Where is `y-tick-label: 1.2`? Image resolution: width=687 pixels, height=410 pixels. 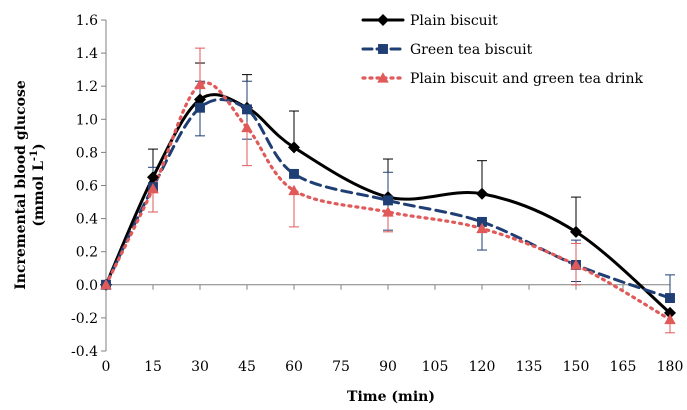
y-tick-label: 1.2 is located at coordinates (87, 87).